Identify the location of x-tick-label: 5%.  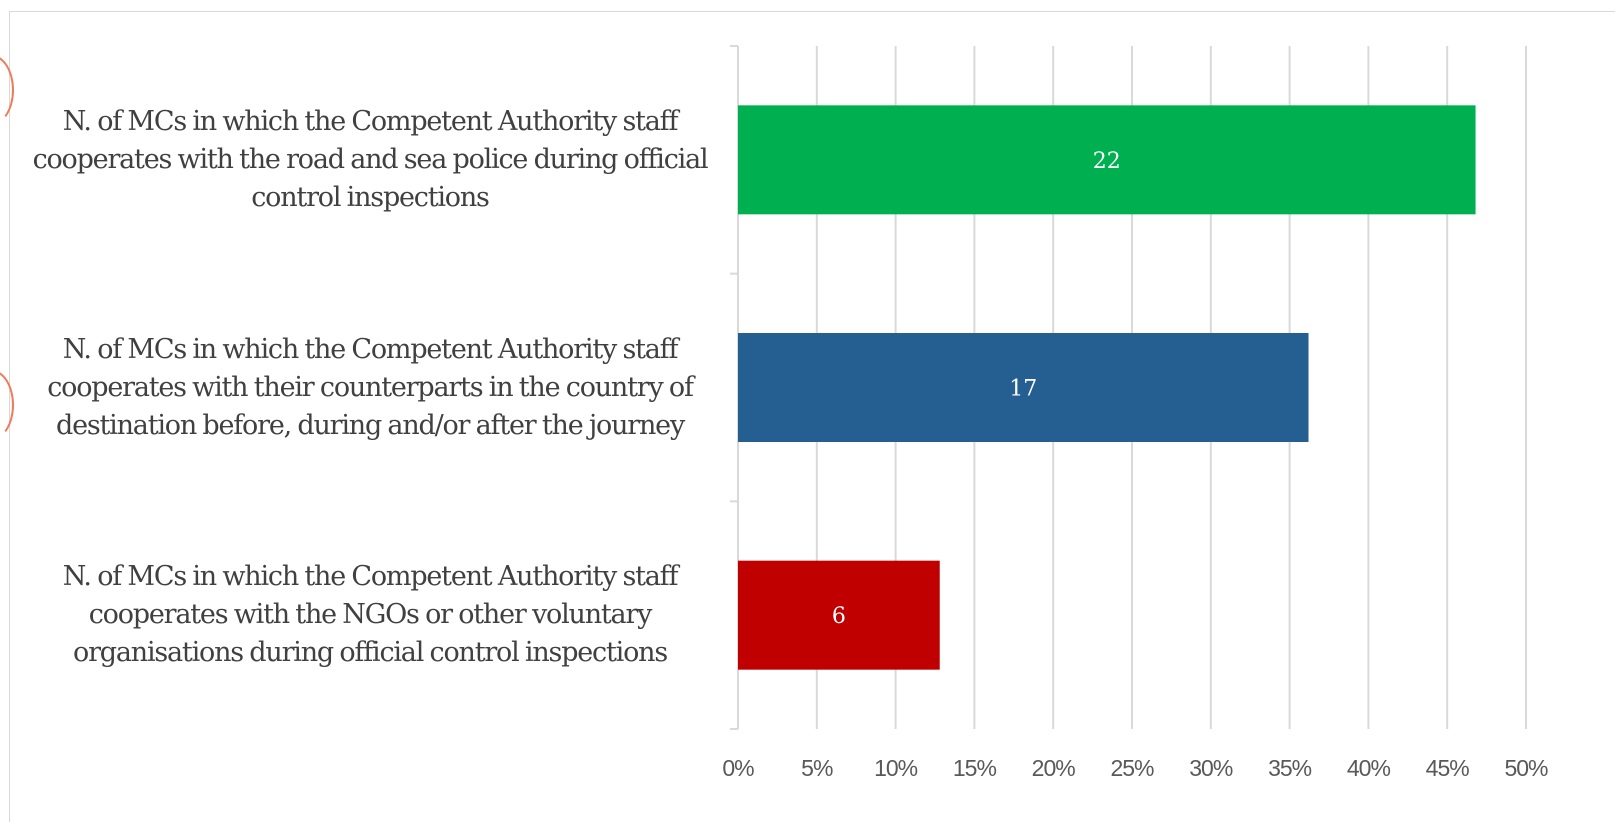
(817, 768).